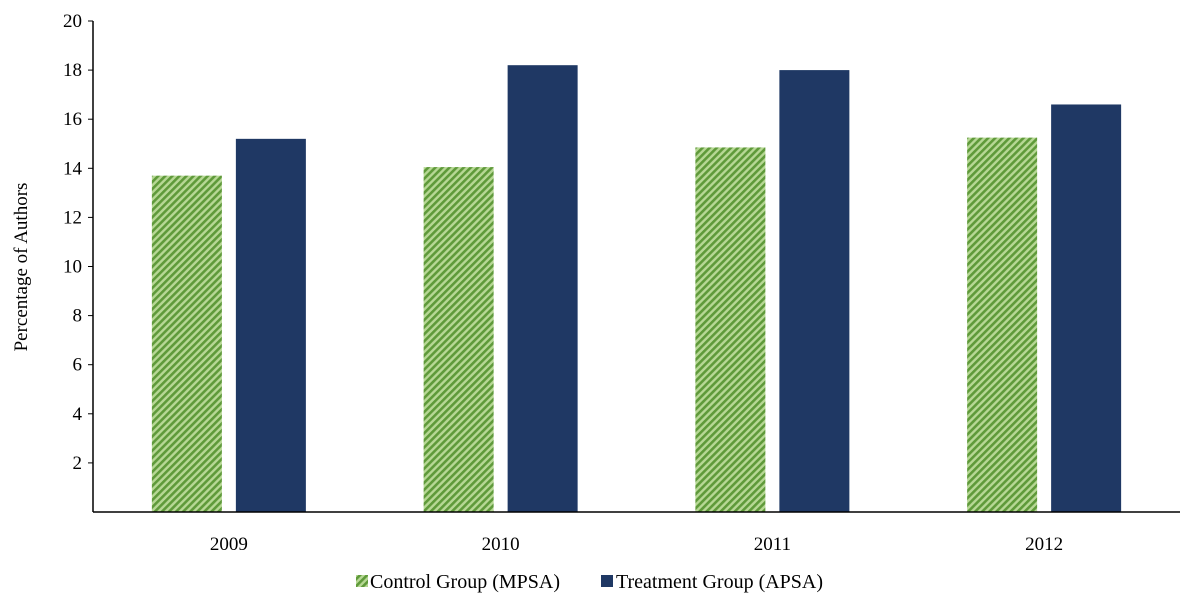  Describe the element at coordinates (72, 70) in the screenshot. I see `y-tick-label: 18` at that location.